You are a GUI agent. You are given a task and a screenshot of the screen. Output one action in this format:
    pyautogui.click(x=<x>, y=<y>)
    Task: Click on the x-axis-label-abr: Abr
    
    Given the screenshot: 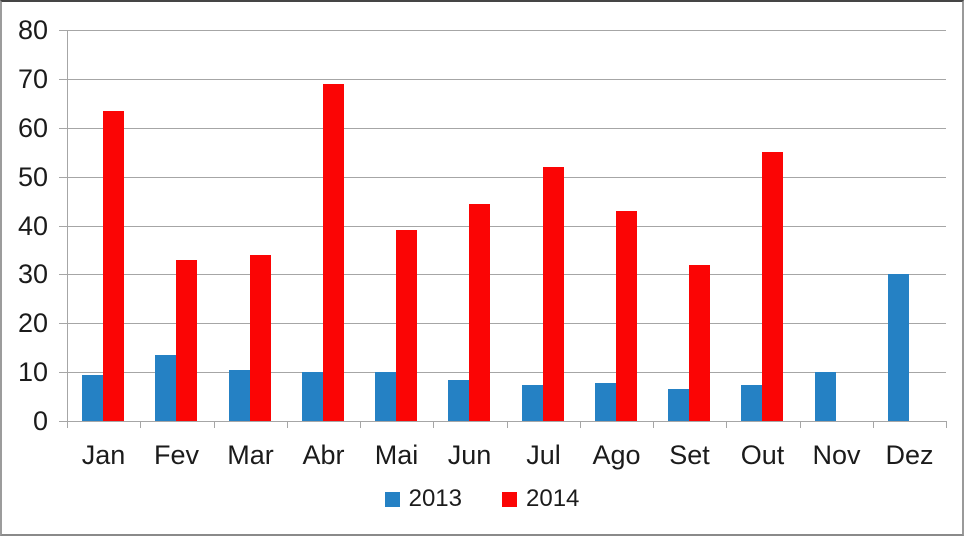 What is the action you would take?
    pyautogui.click(x=323, y=455)
    